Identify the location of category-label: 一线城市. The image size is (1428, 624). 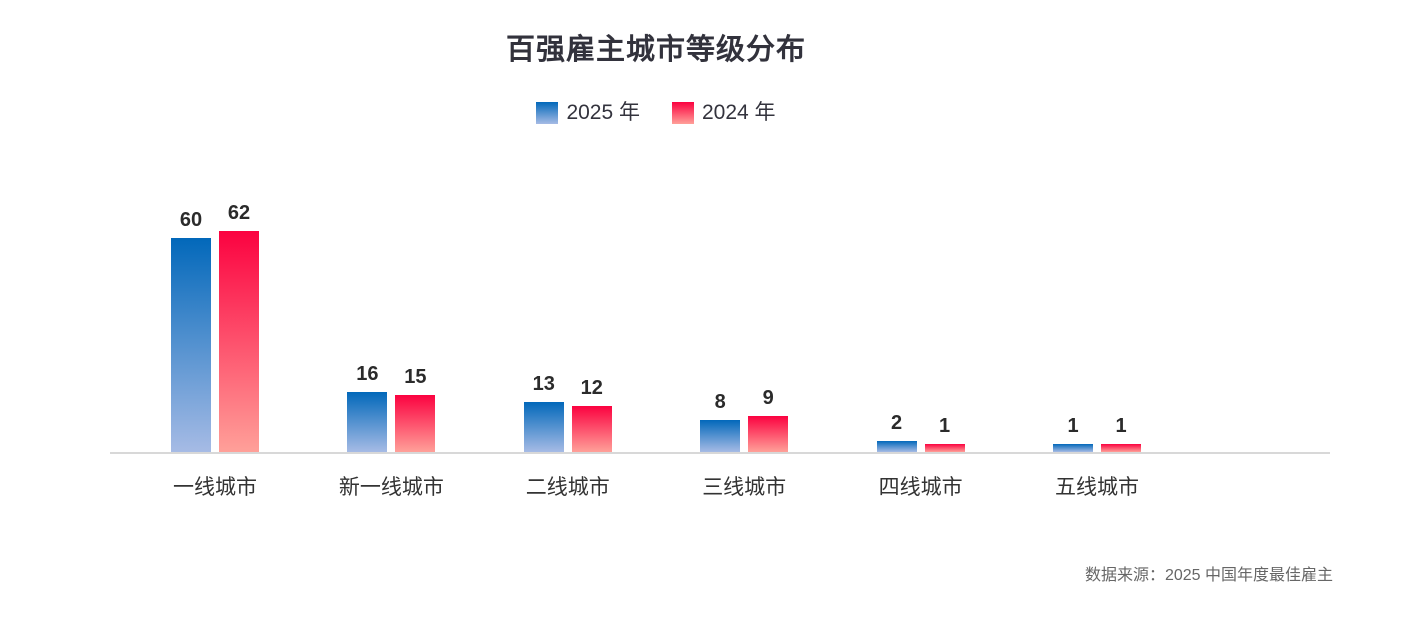
(215, 487).